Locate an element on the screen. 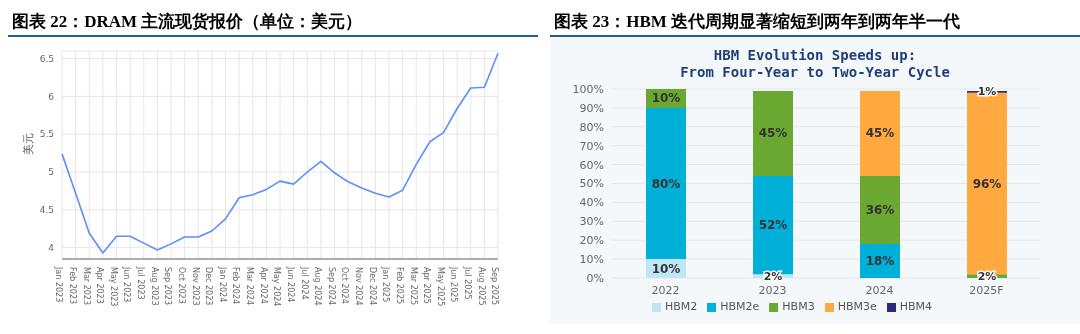 Image resolution: width=1080 pixels, height=334 pixels. x-tick-label: Apr 2023 is located at coordinates (100, 285).